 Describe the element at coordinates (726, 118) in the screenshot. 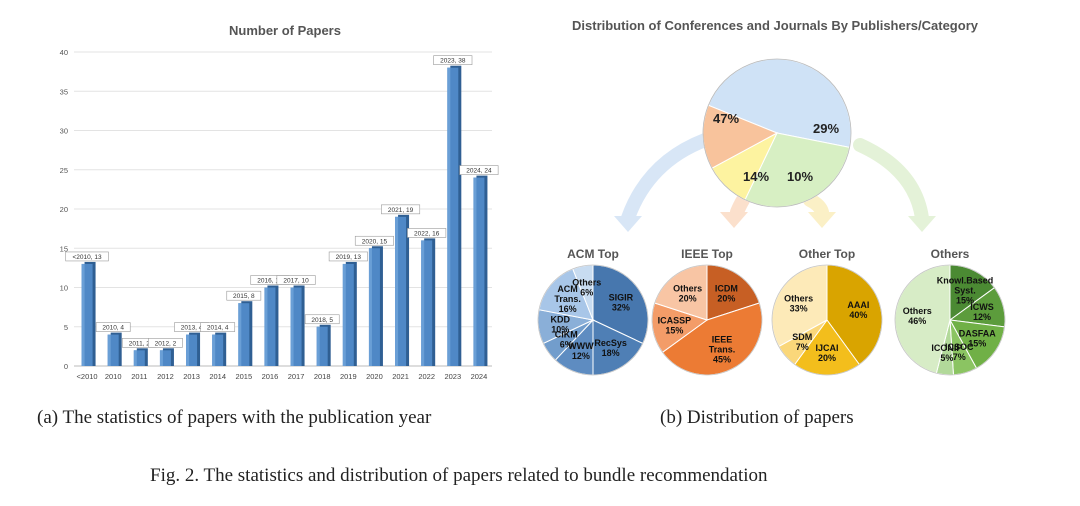

I see `main-pie-label: 47%` at that location.